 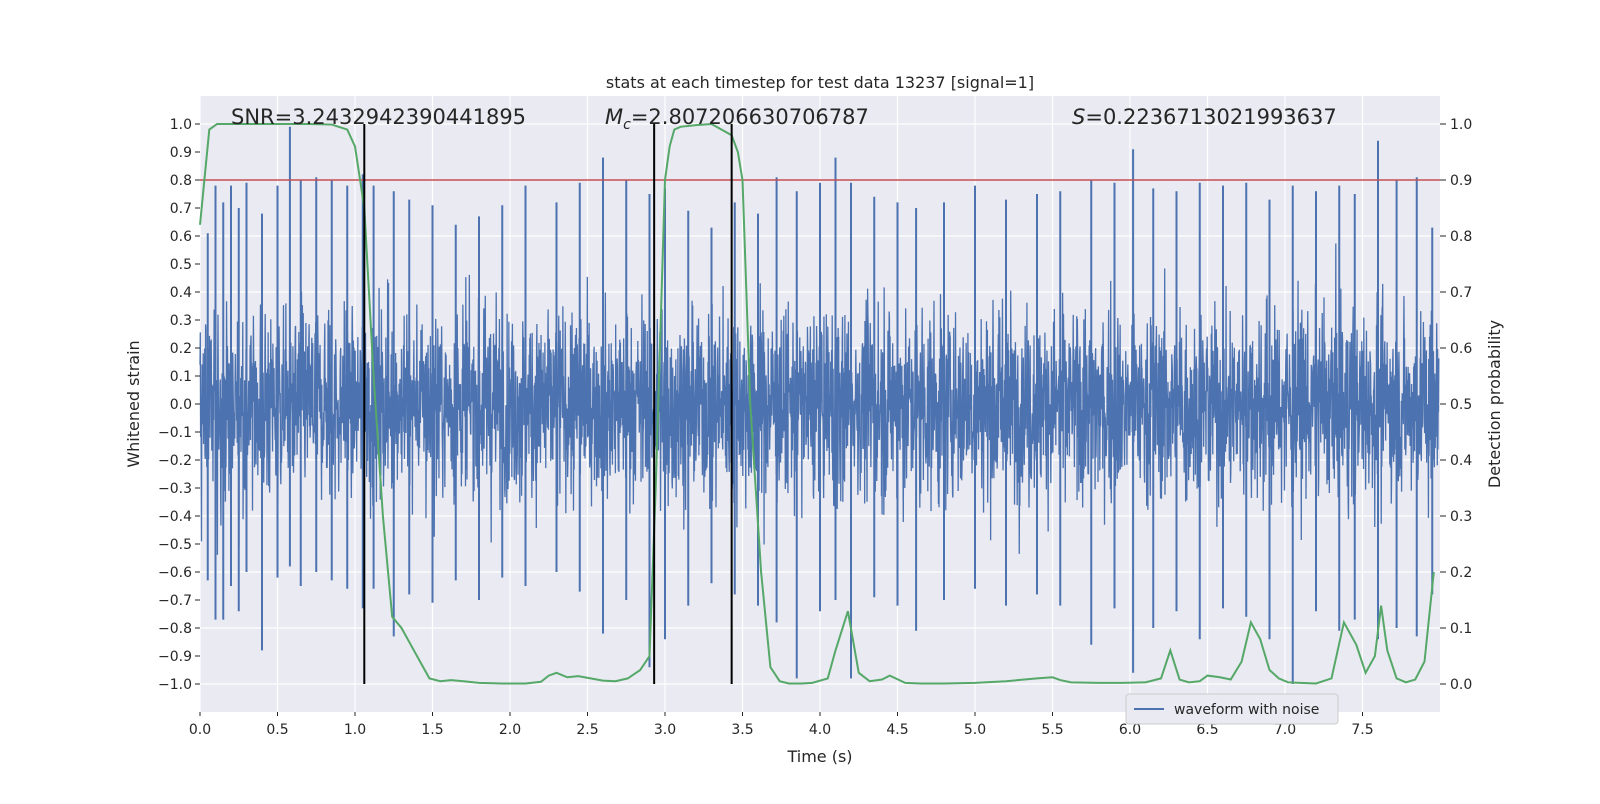 I want to click on mc-value: =2.807206630706787, so click(x=750, y=117).